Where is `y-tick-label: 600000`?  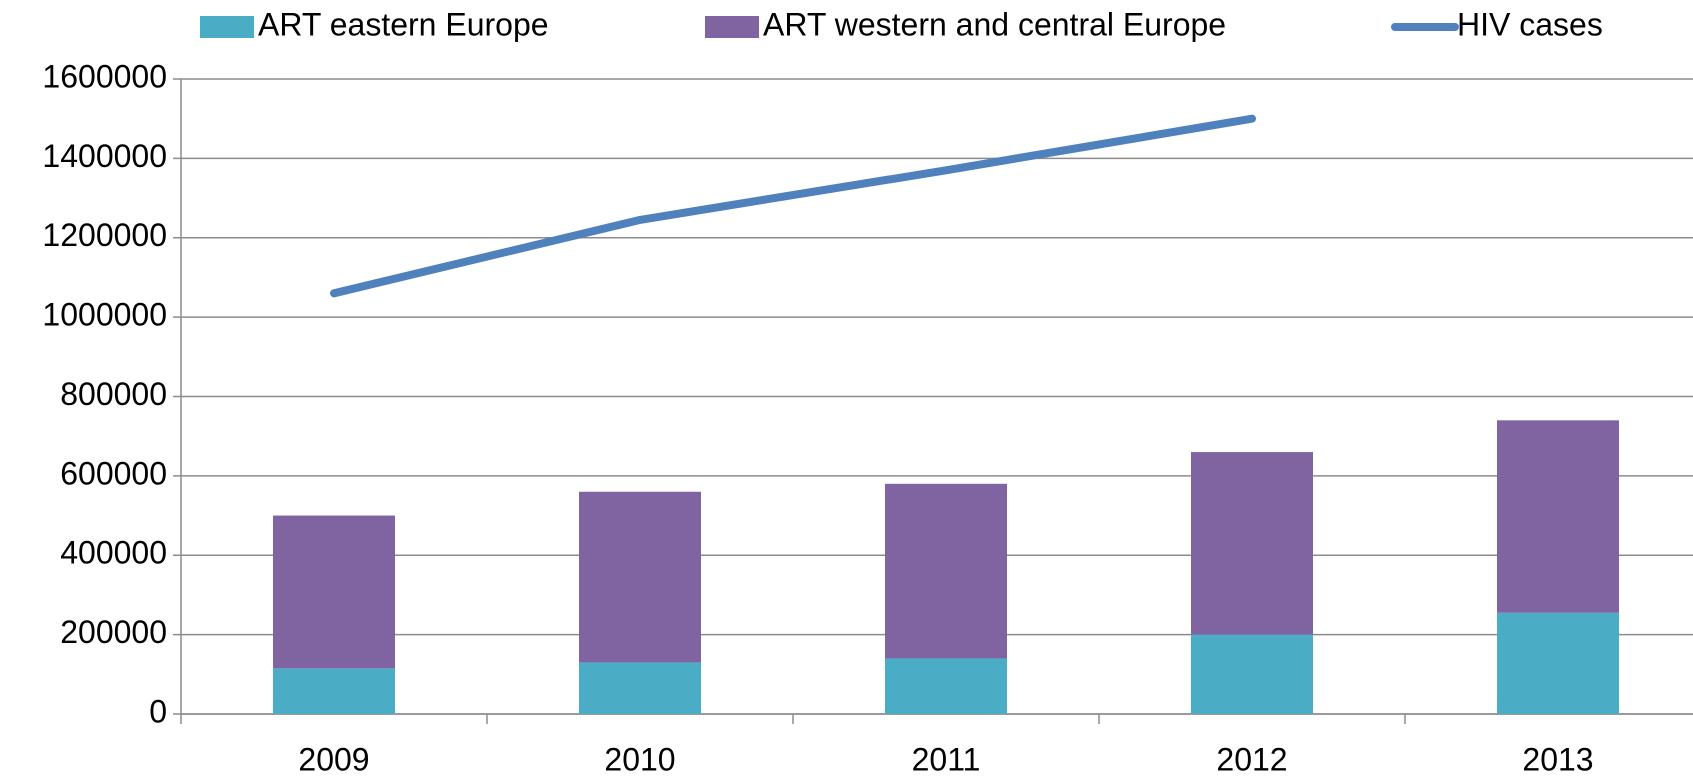 y-tick-label: 600000 is located at coordinates (113, 473).